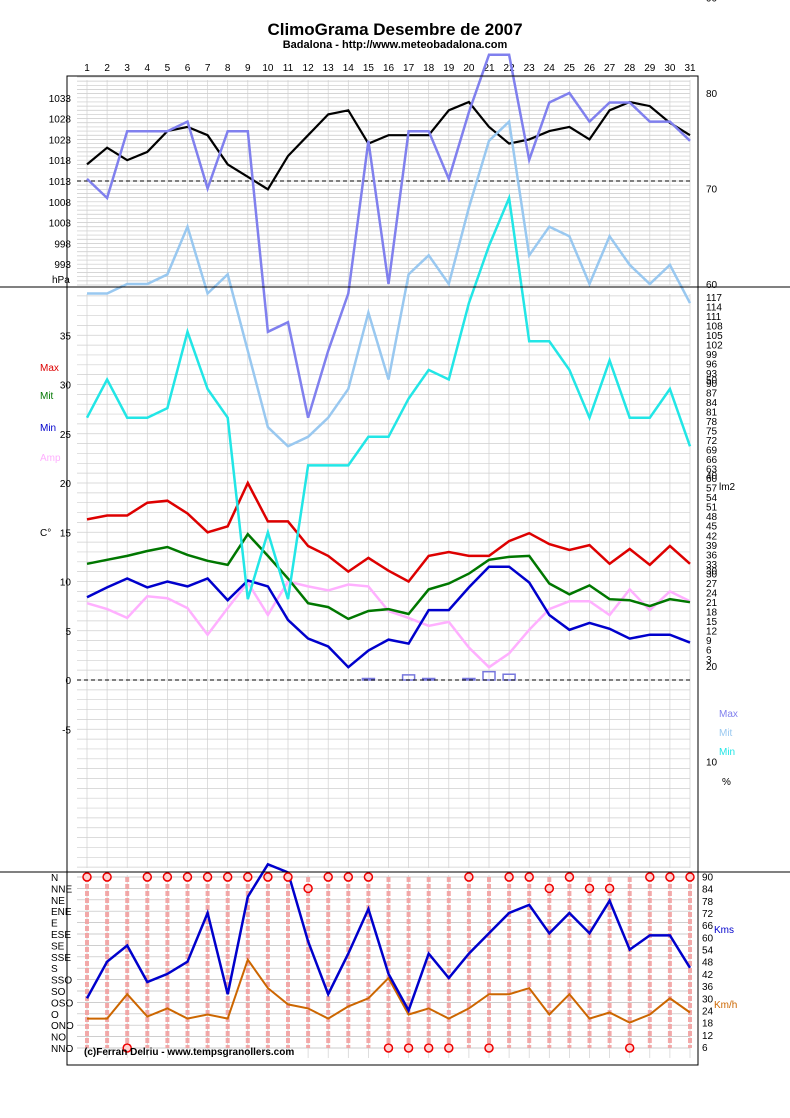  Describe the element at coordinates (388, 624) in the screenshot. I see `amp-series-line` at that location.